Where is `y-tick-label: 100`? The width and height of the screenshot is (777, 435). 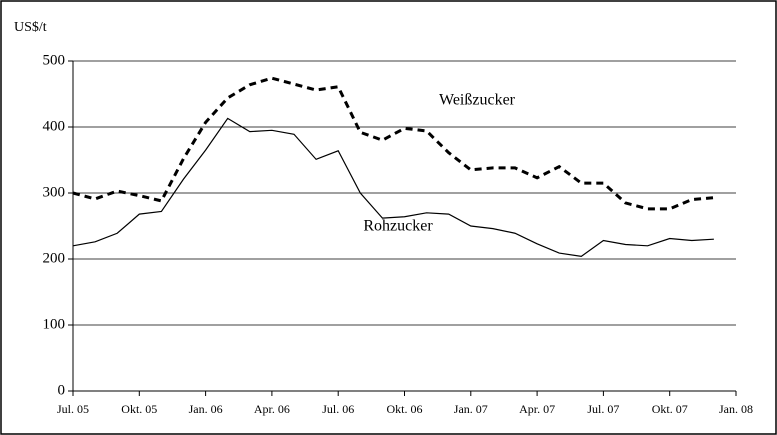
y-tick-label: 100 is located at coordinates (54, 324).